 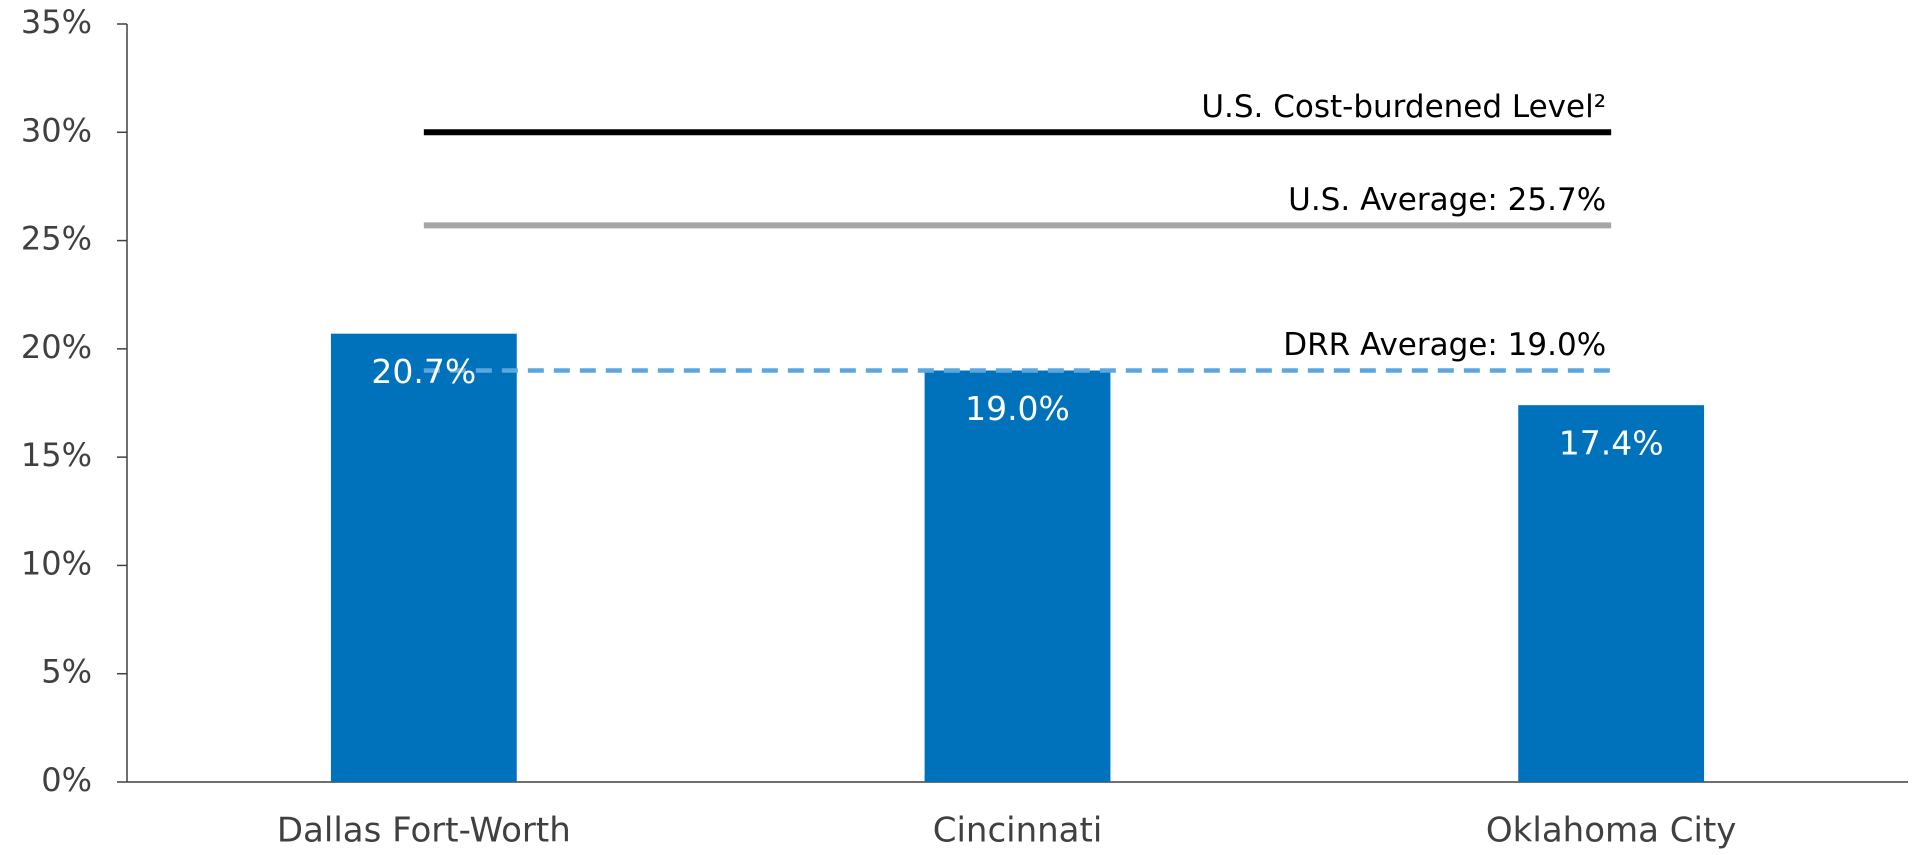 What do you see at coordinates (66, 780) in the screenshot?
I see `y-tick-label: 0%` at bounding box center [66, 780].